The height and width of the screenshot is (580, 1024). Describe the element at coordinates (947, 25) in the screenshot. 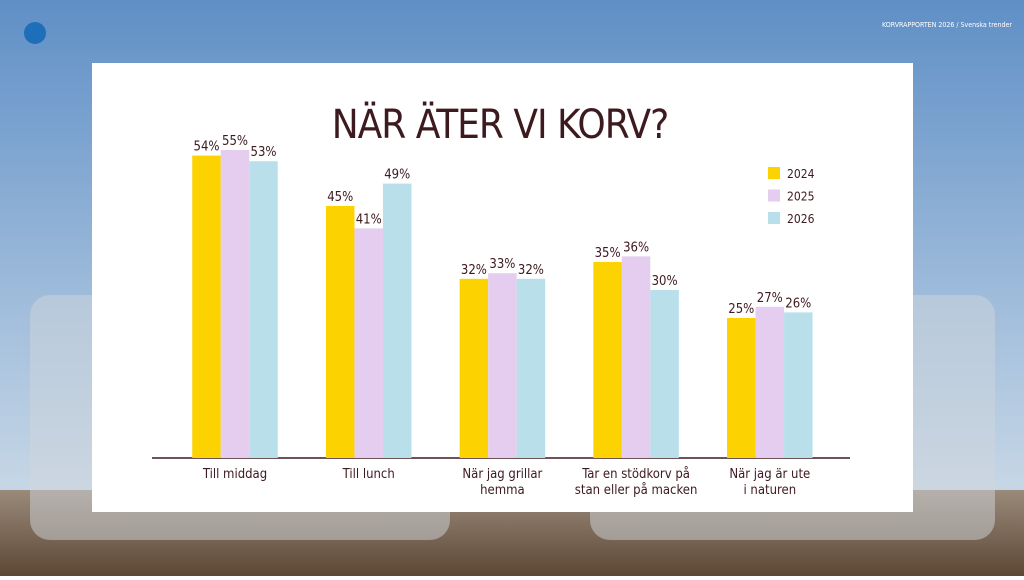

I see `report-label: KORVRAPPORTEN 2026 / Svenska trender` at that location.